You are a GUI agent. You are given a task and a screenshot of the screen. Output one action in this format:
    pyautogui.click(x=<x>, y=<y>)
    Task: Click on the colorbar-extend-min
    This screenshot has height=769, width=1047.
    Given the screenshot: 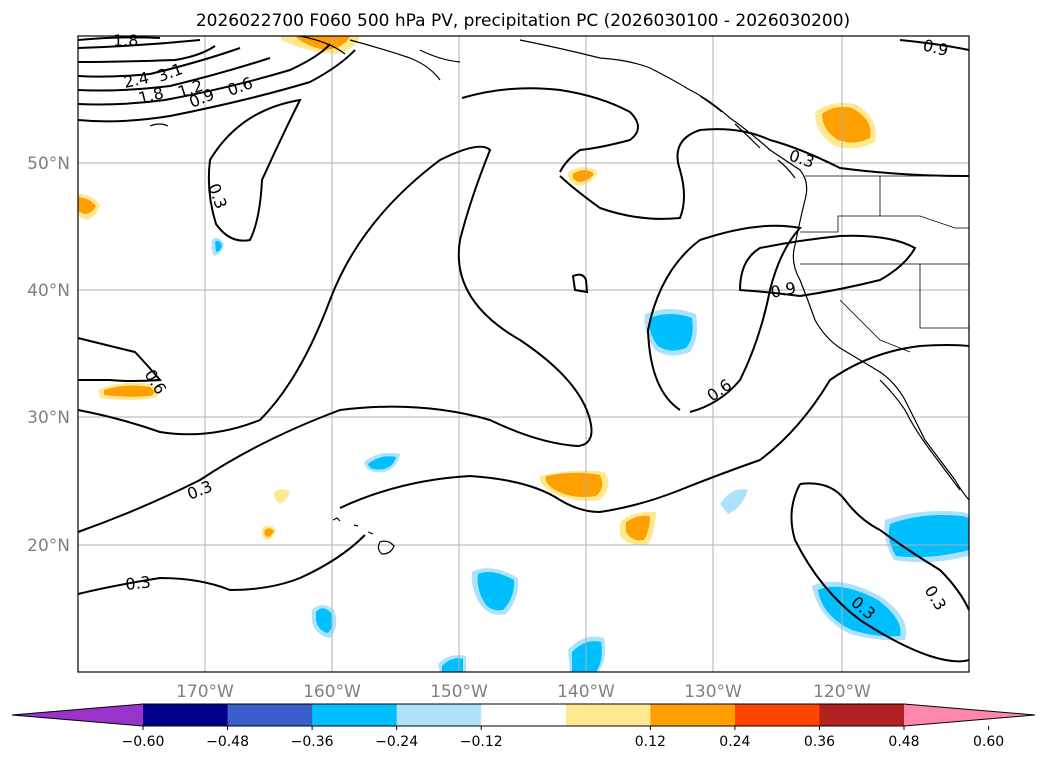 What is the action you would take?
    pyautogui.click(x=77, y=715)
    